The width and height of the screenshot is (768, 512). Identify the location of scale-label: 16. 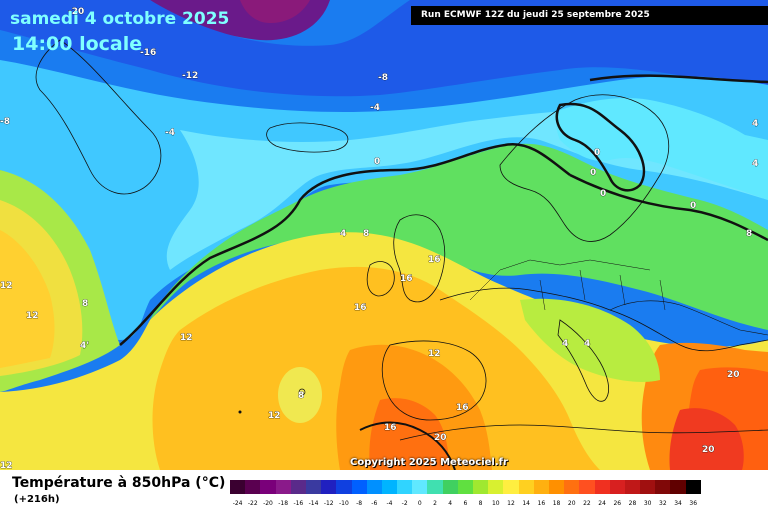
(541, 503).